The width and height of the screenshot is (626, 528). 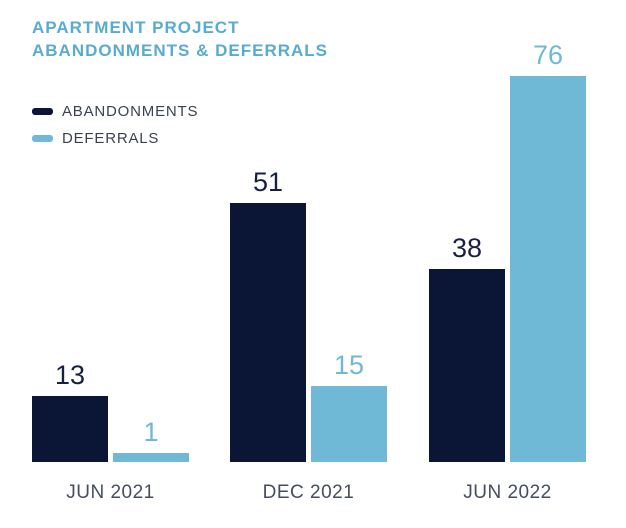 What do you see at coordinates (308, 492) in the screenshot?
I see `x-axis-label-dec-2021: DEC 2021` at bounding box center [308, 492].